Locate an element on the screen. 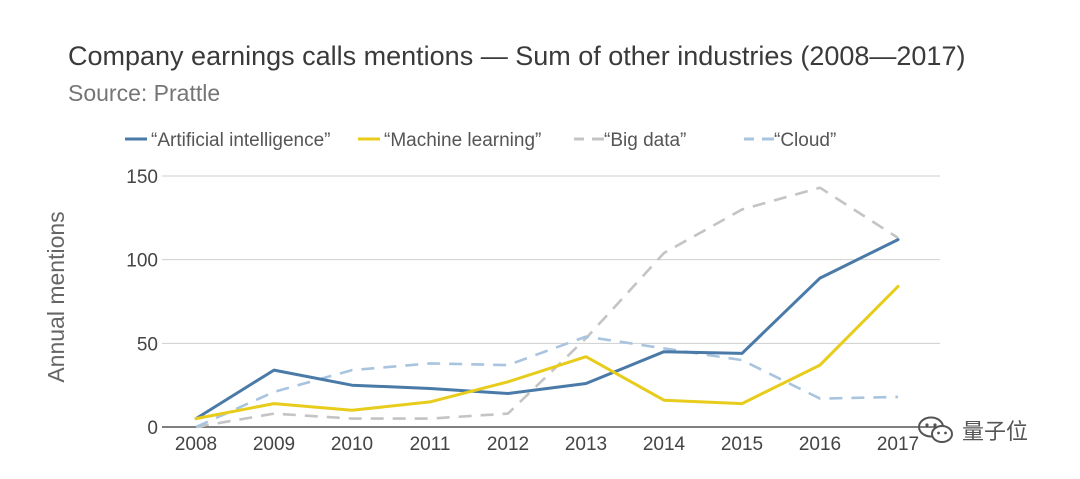  y-tick-label: 100 is located at coordinates (142, 261).